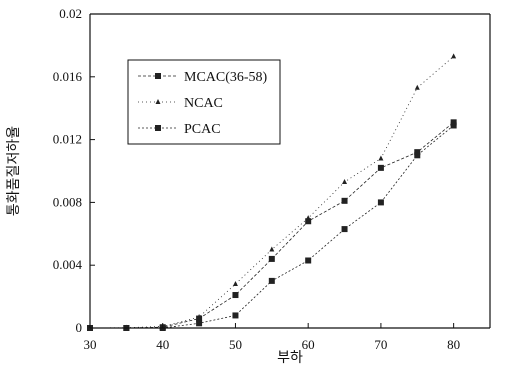  What do you see at coordinates (380, 344) in the screenshot?
I see `x-tick-label: 70` at bounding box center [380, 344].